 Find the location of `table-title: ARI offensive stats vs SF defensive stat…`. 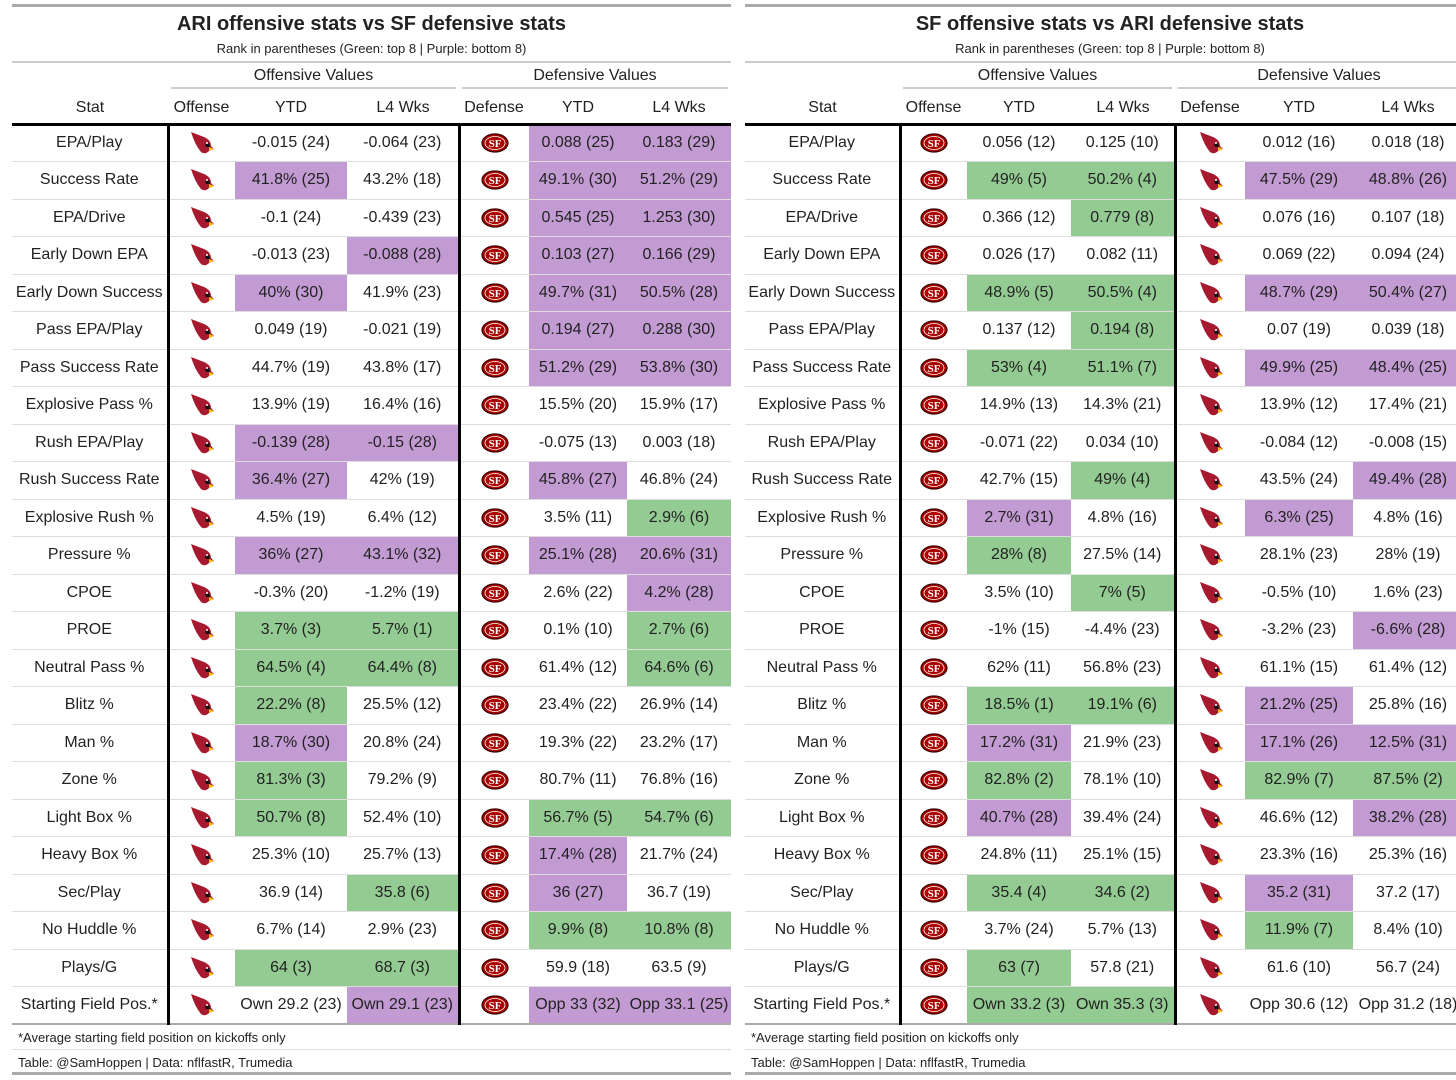

table-title: ARI offensive stats vs SF defensive stat… is located at coordinates (371, 24).